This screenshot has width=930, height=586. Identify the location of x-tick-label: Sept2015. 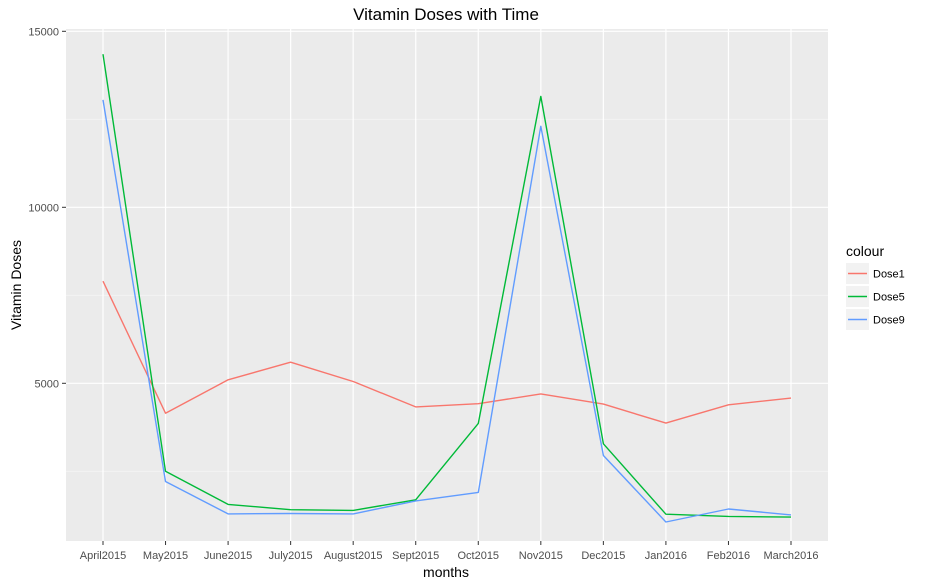
(415, 556).